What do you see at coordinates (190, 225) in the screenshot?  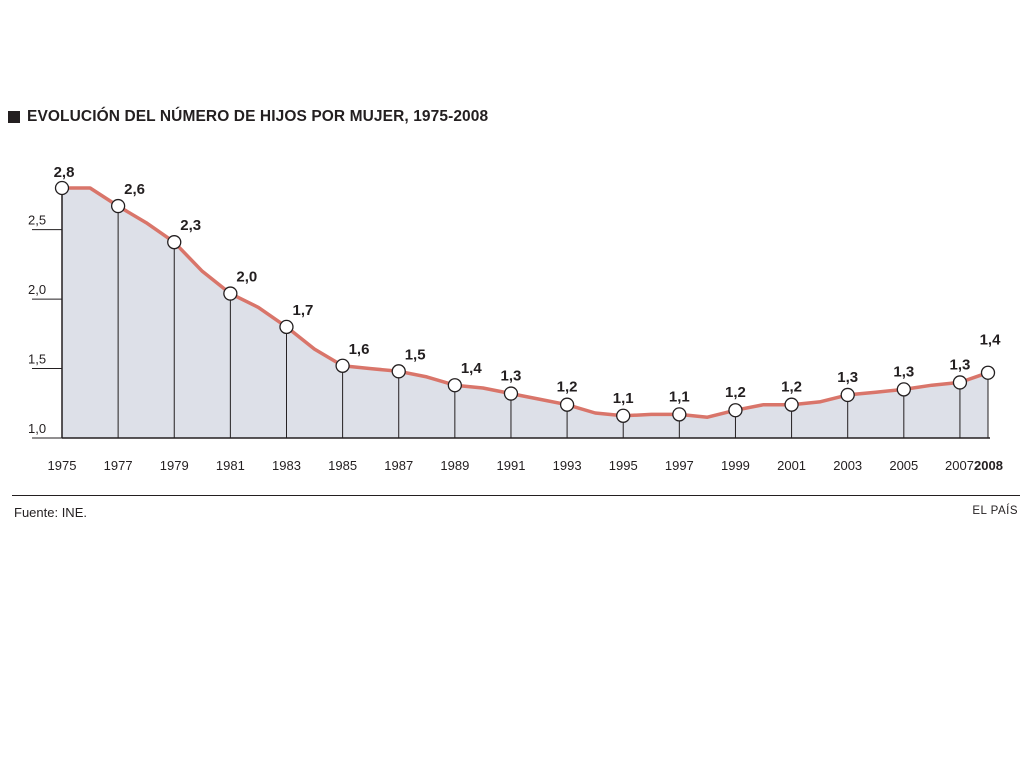 I see `data-label: 2,3` at bounding box center [190, 225].